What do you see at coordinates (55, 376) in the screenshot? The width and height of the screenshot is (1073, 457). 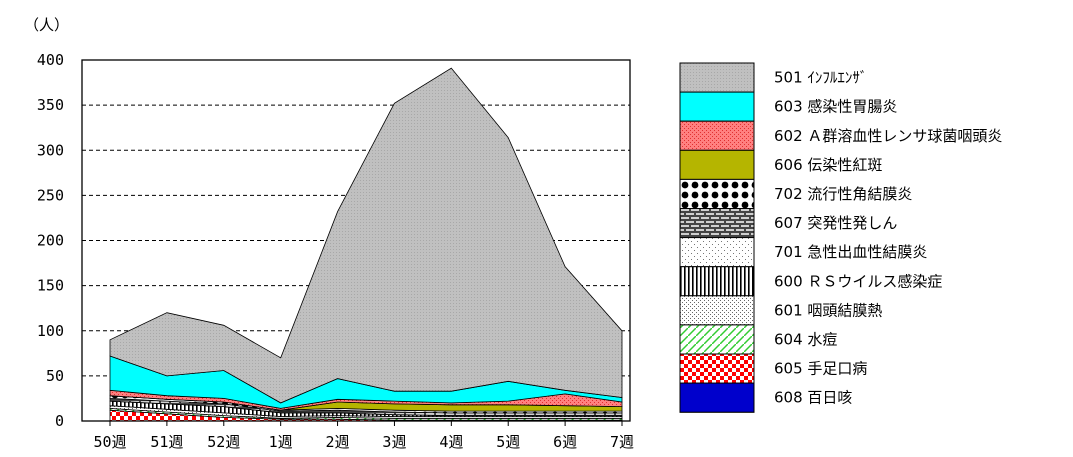 I see `y-tick-label: 50` at bounding box center [55, 376].